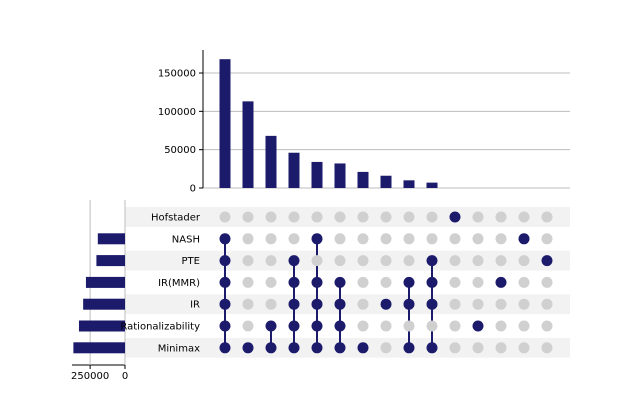 This screenshot has height=416, width=633. What do you see at coordinates (125, 376) in the screenshot?
I see `x-tick-label: 0` at bounding box center [125, 376].